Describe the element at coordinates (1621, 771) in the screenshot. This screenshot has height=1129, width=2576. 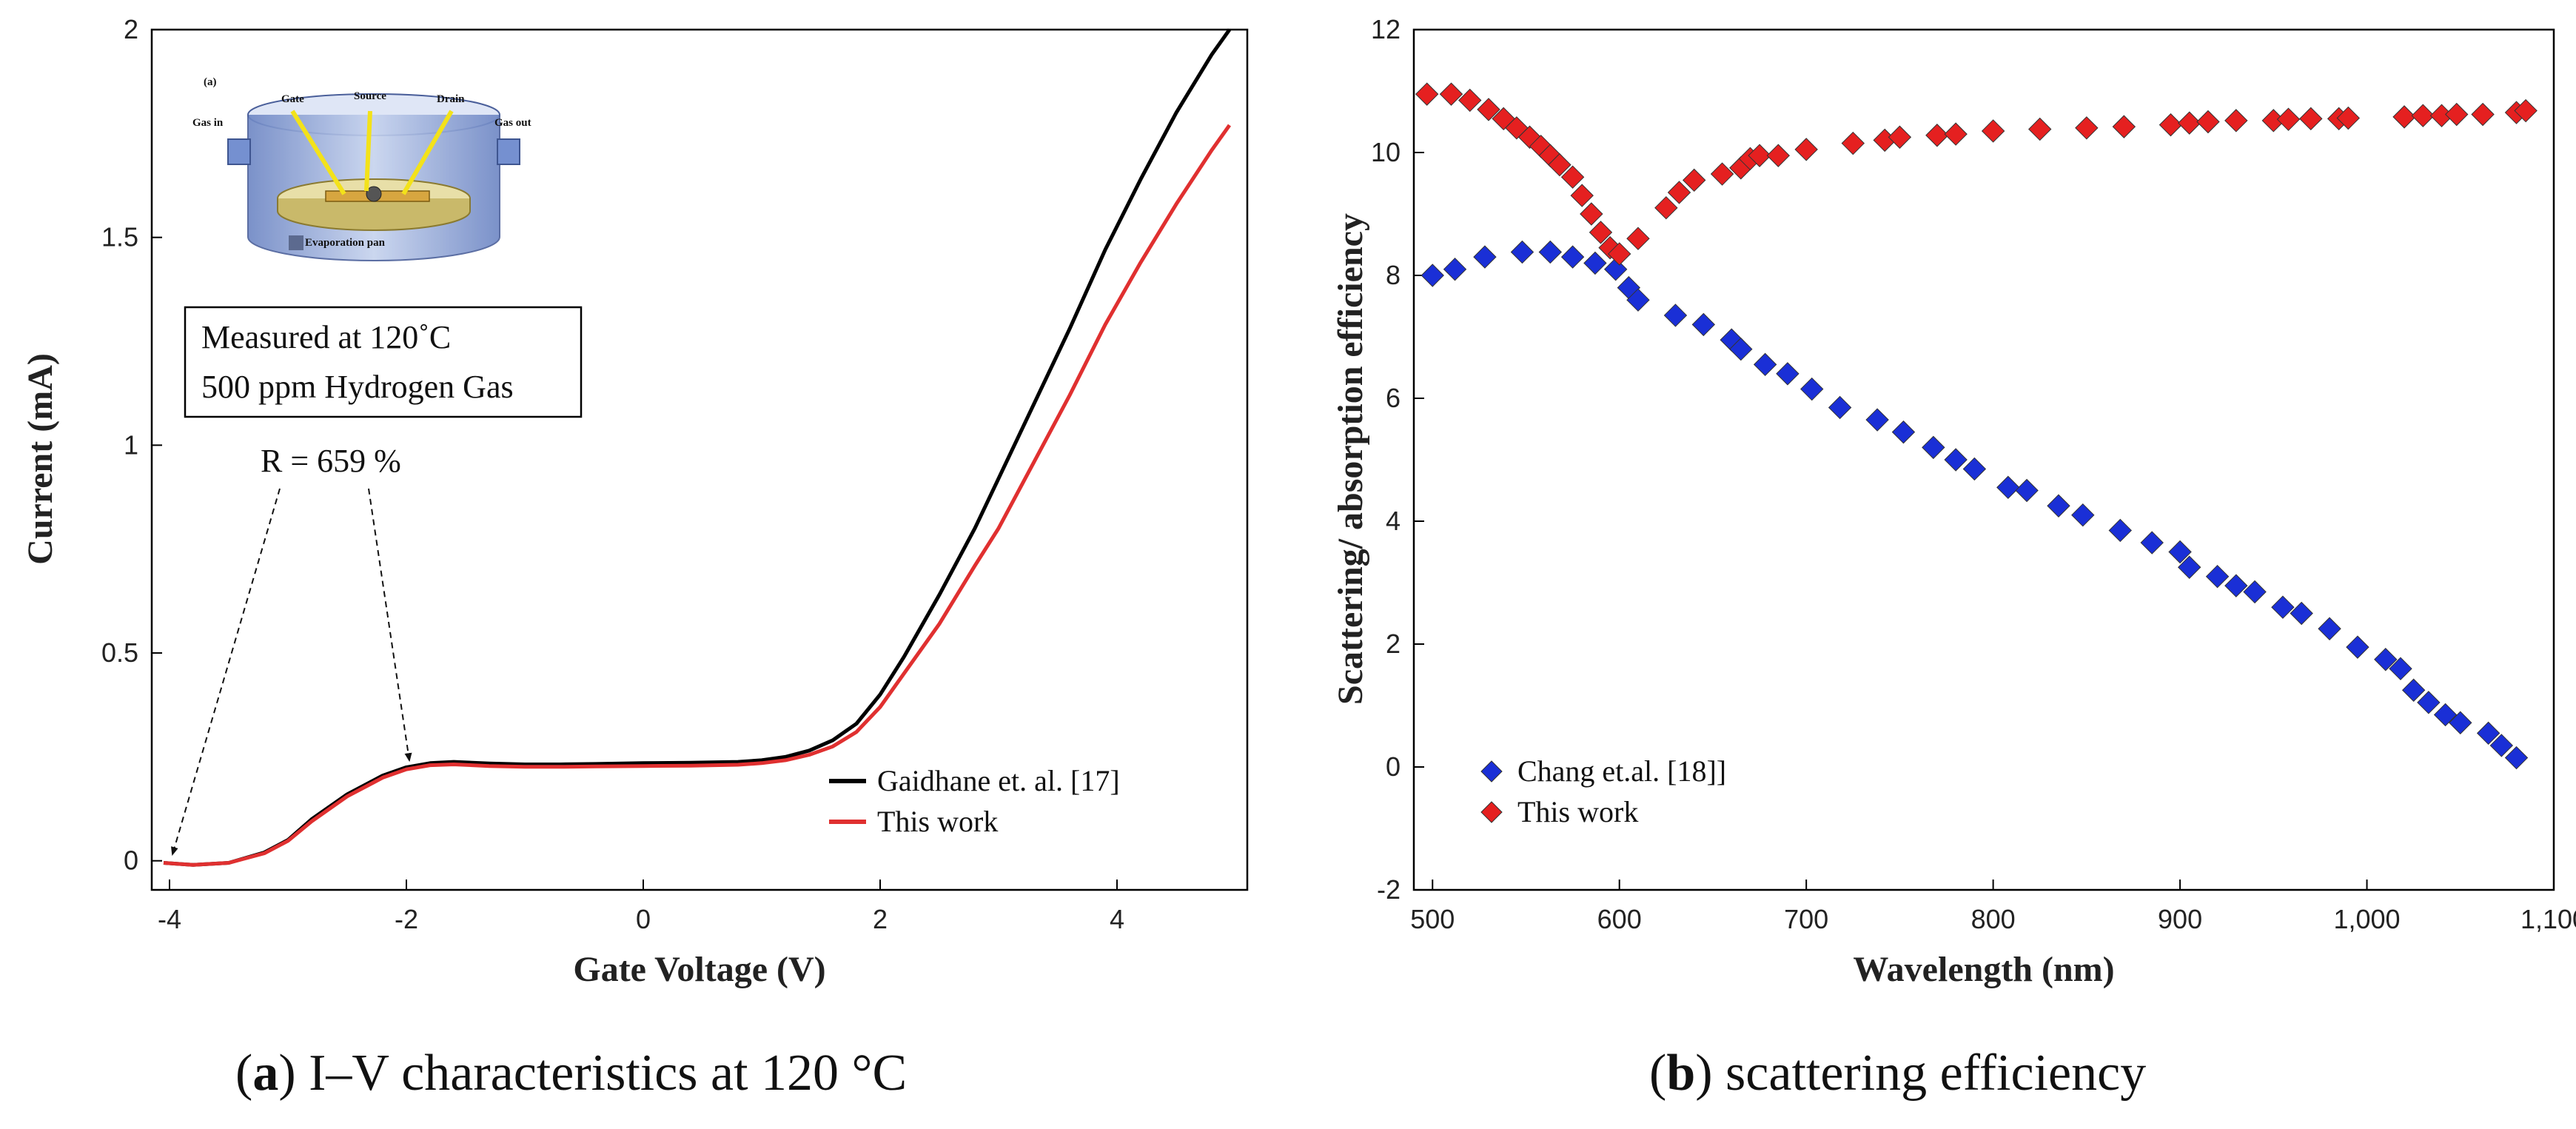
I see `legend-label-chang: Chang et.al. [18]]` at that location.